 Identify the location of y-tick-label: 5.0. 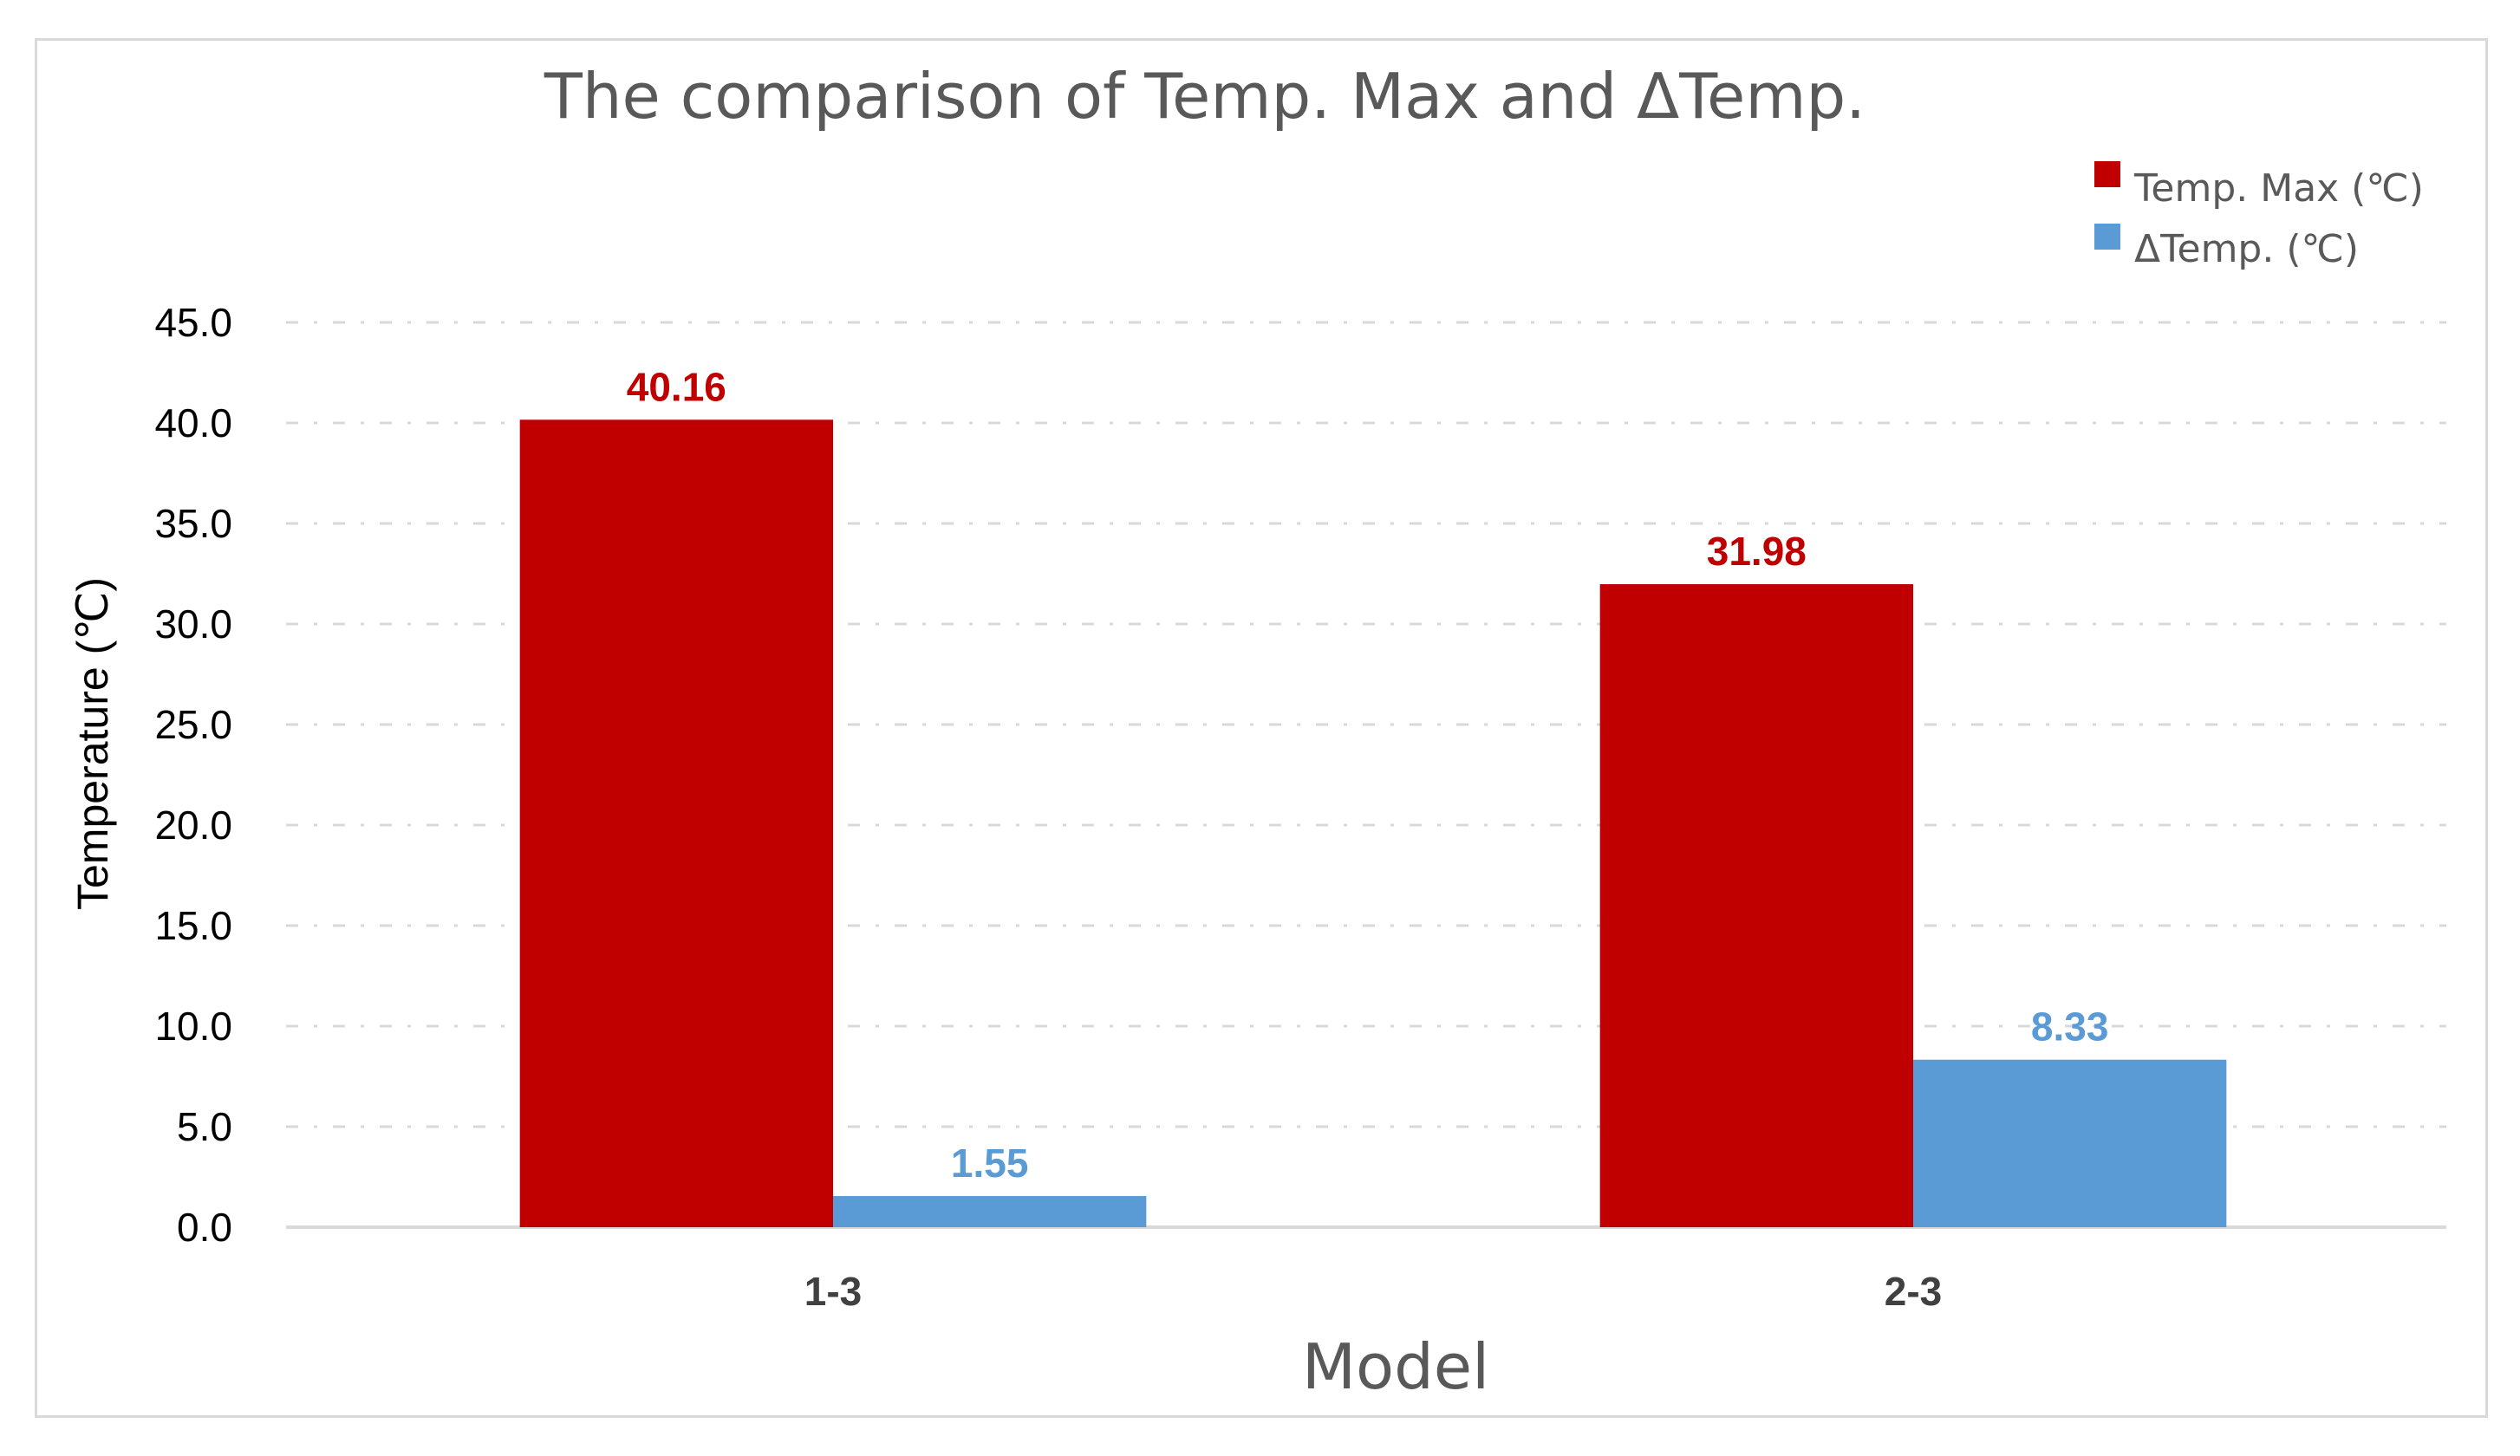
(204, 1126).